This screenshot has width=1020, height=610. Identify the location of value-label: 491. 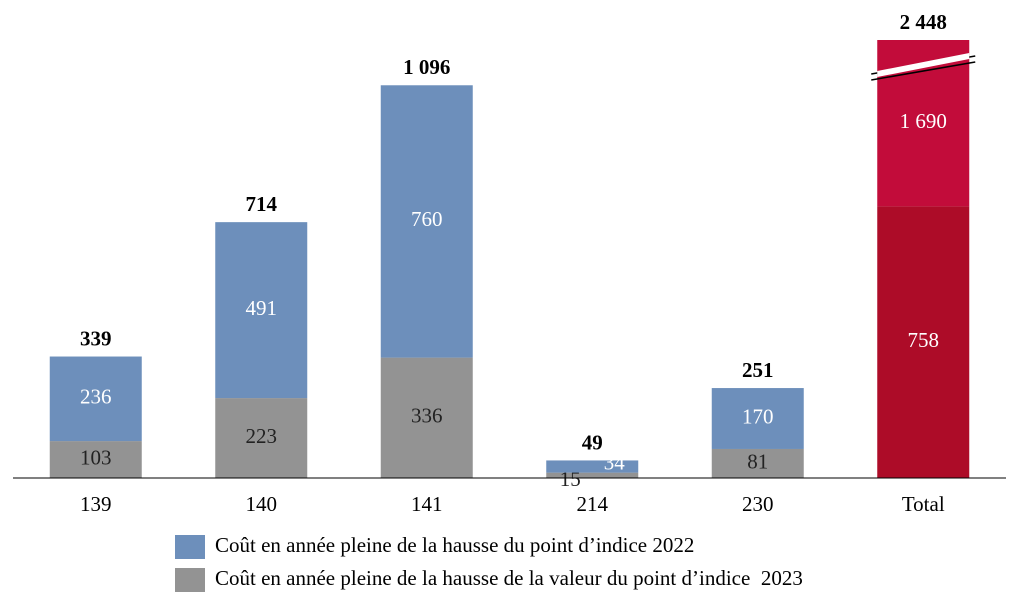
(262, 308).